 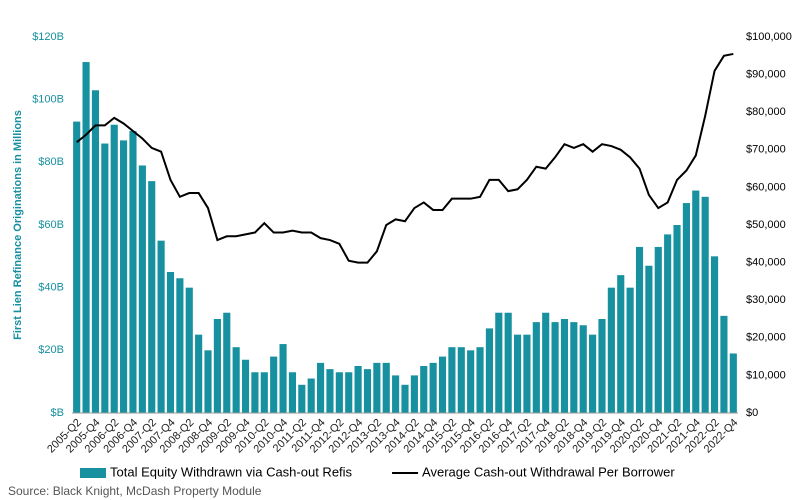 I want to click on y-tick-label: $100B, so click(x=48, y=100).